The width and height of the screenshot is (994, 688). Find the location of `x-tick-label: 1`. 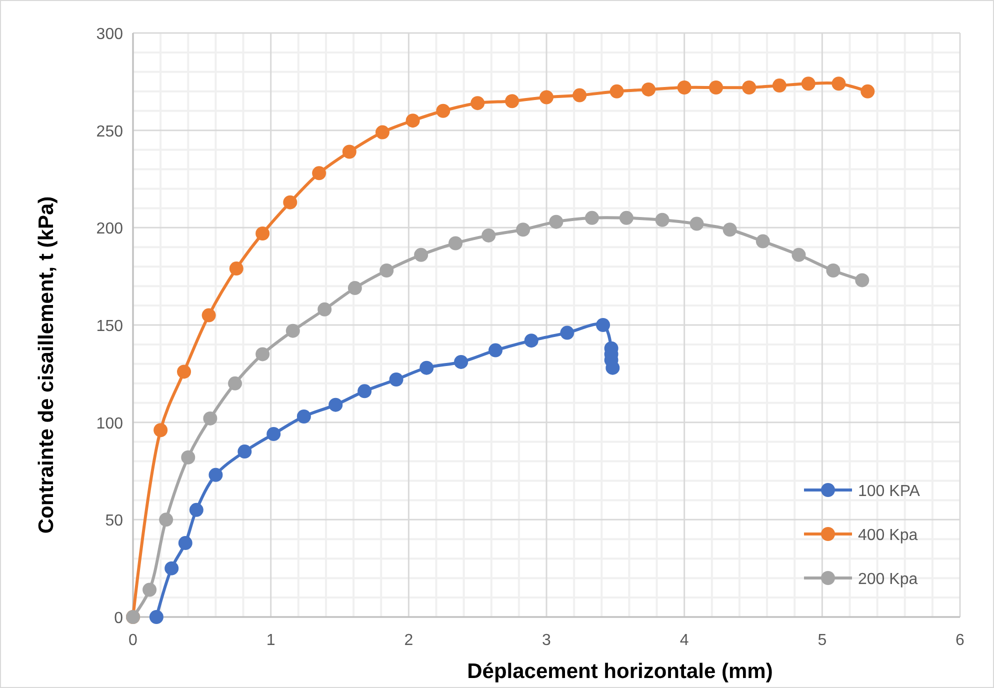

x-tick-label: 1 is located at coordinates (271, 640).